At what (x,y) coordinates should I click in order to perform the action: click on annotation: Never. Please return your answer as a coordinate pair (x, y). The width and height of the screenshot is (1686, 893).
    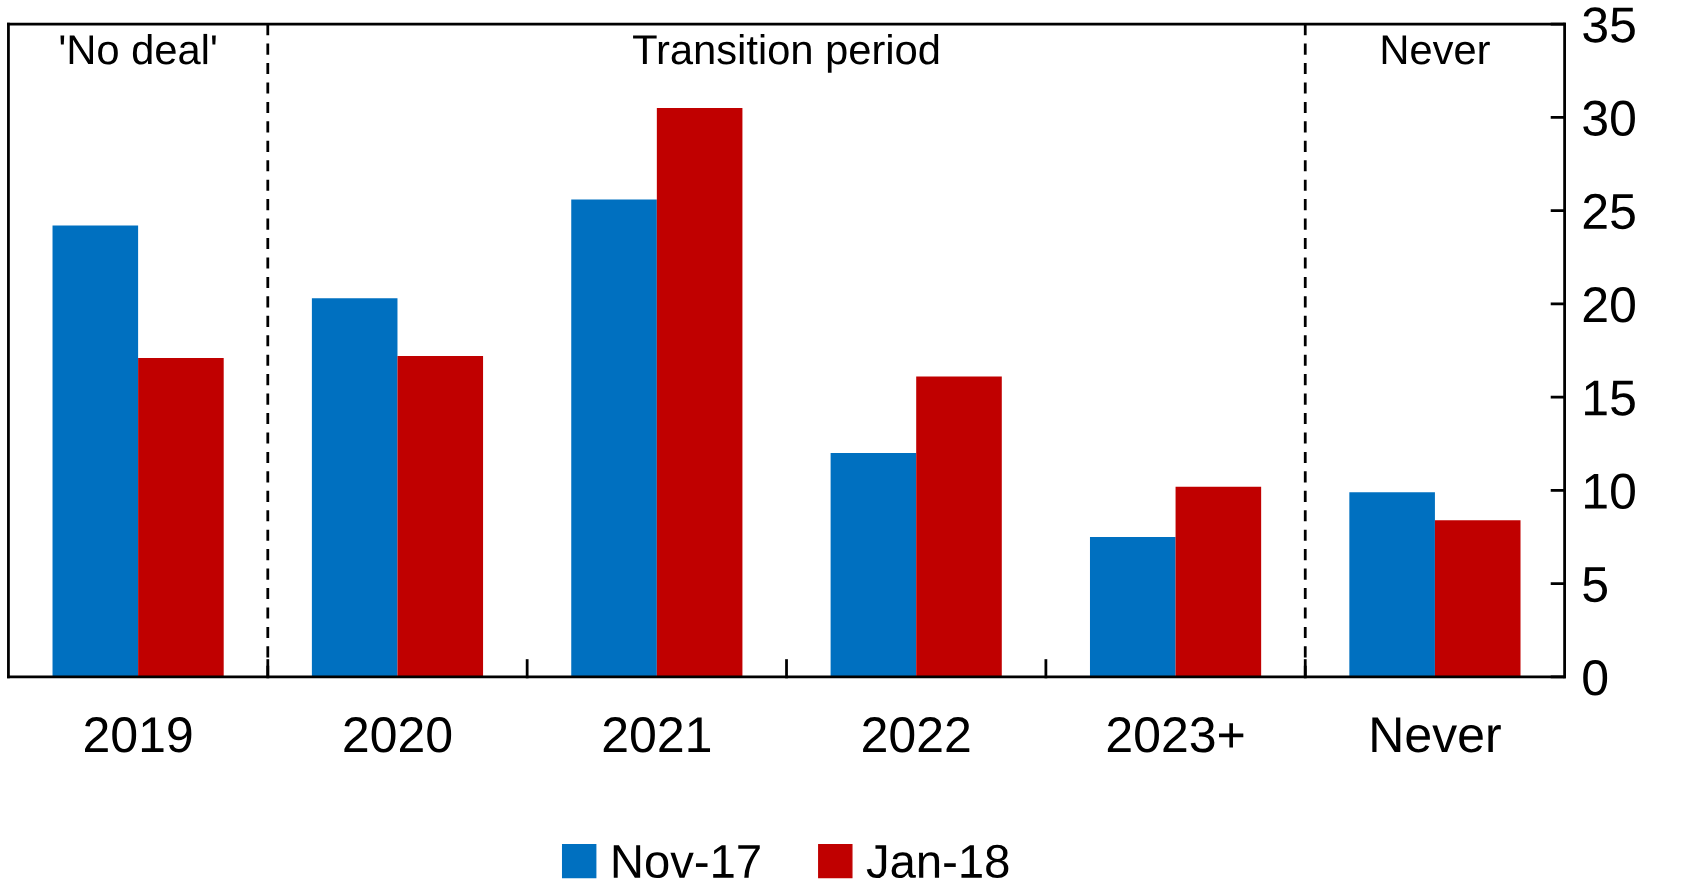
    Looking at the image, I should click on (1436, 50).